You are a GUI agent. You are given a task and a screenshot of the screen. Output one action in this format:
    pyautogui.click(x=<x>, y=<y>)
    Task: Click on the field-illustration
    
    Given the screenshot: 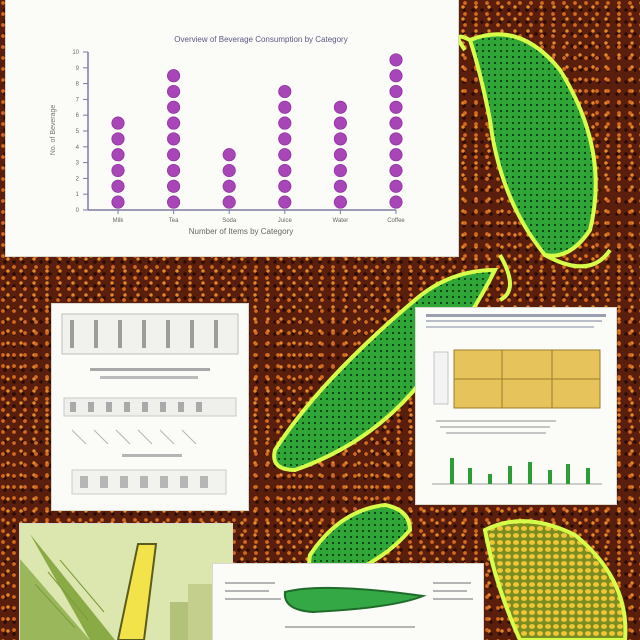 What is the action you would take?
    pyautogui.click(x=126, y=582)
    